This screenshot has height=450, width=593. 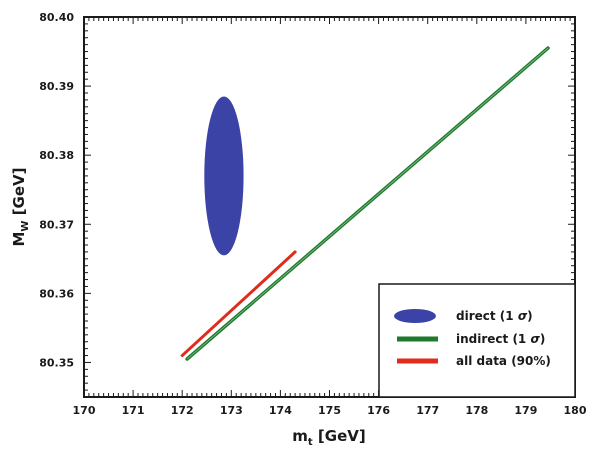 What do you see at coordinates (487, 316) in the screenshot?
I see `legend-direct-prefix: direct (1` at bounding box center [487, 316].